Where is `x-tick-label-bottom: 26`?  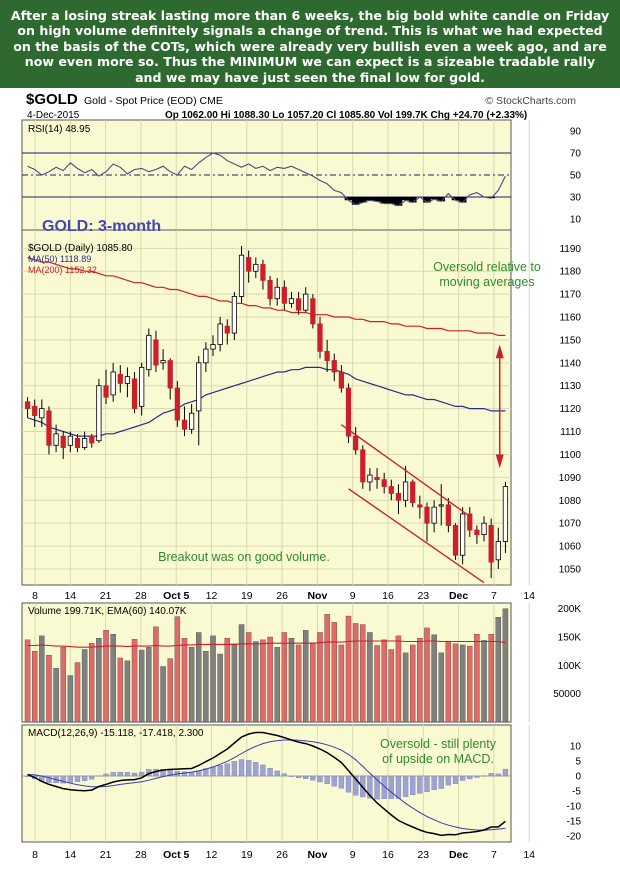
x-tick-label-bottom: 26 is located at coordinates (282, 855).